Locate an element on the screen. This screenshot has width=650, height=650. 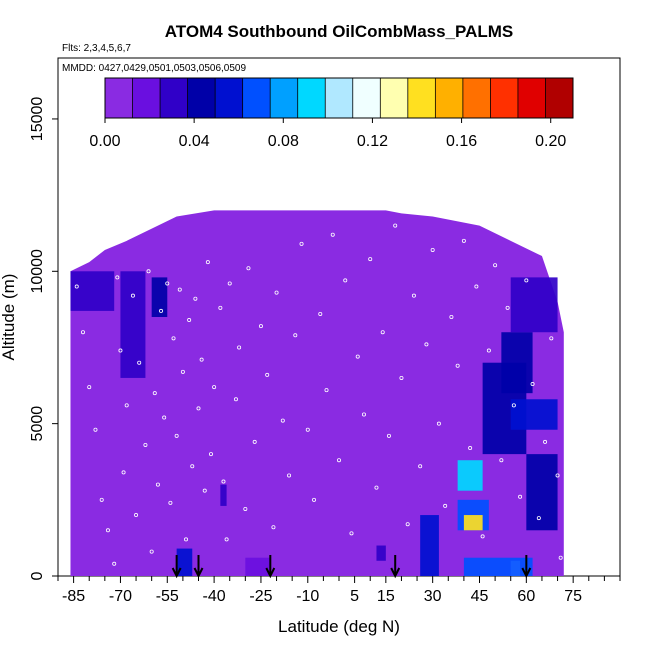
chart-title: ATOM4 Southbound OilCombMass_PALMS is located at coordinates (339, 31).